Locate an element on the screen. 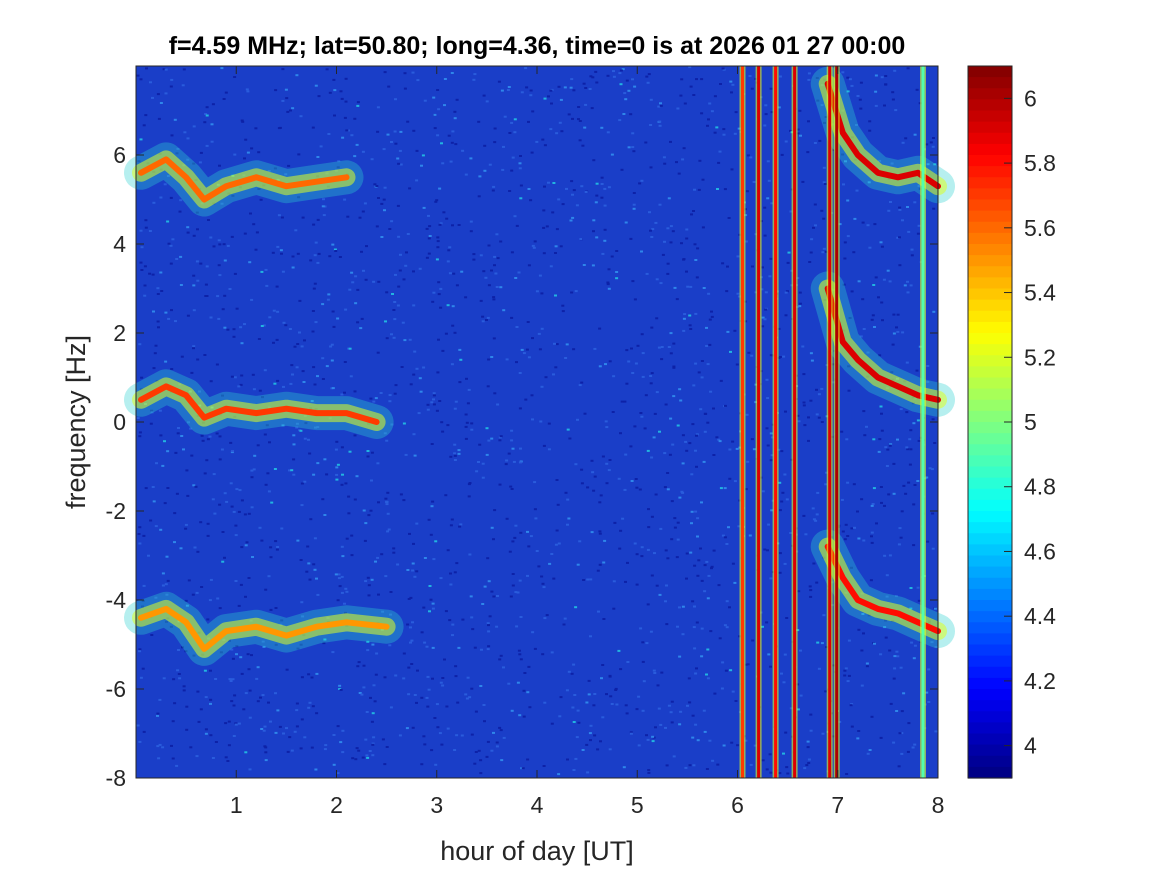 Image resolution: width=1167 pixels, height=875 pixels. x-tick-label: 4 is located at coordinates (537, 805).